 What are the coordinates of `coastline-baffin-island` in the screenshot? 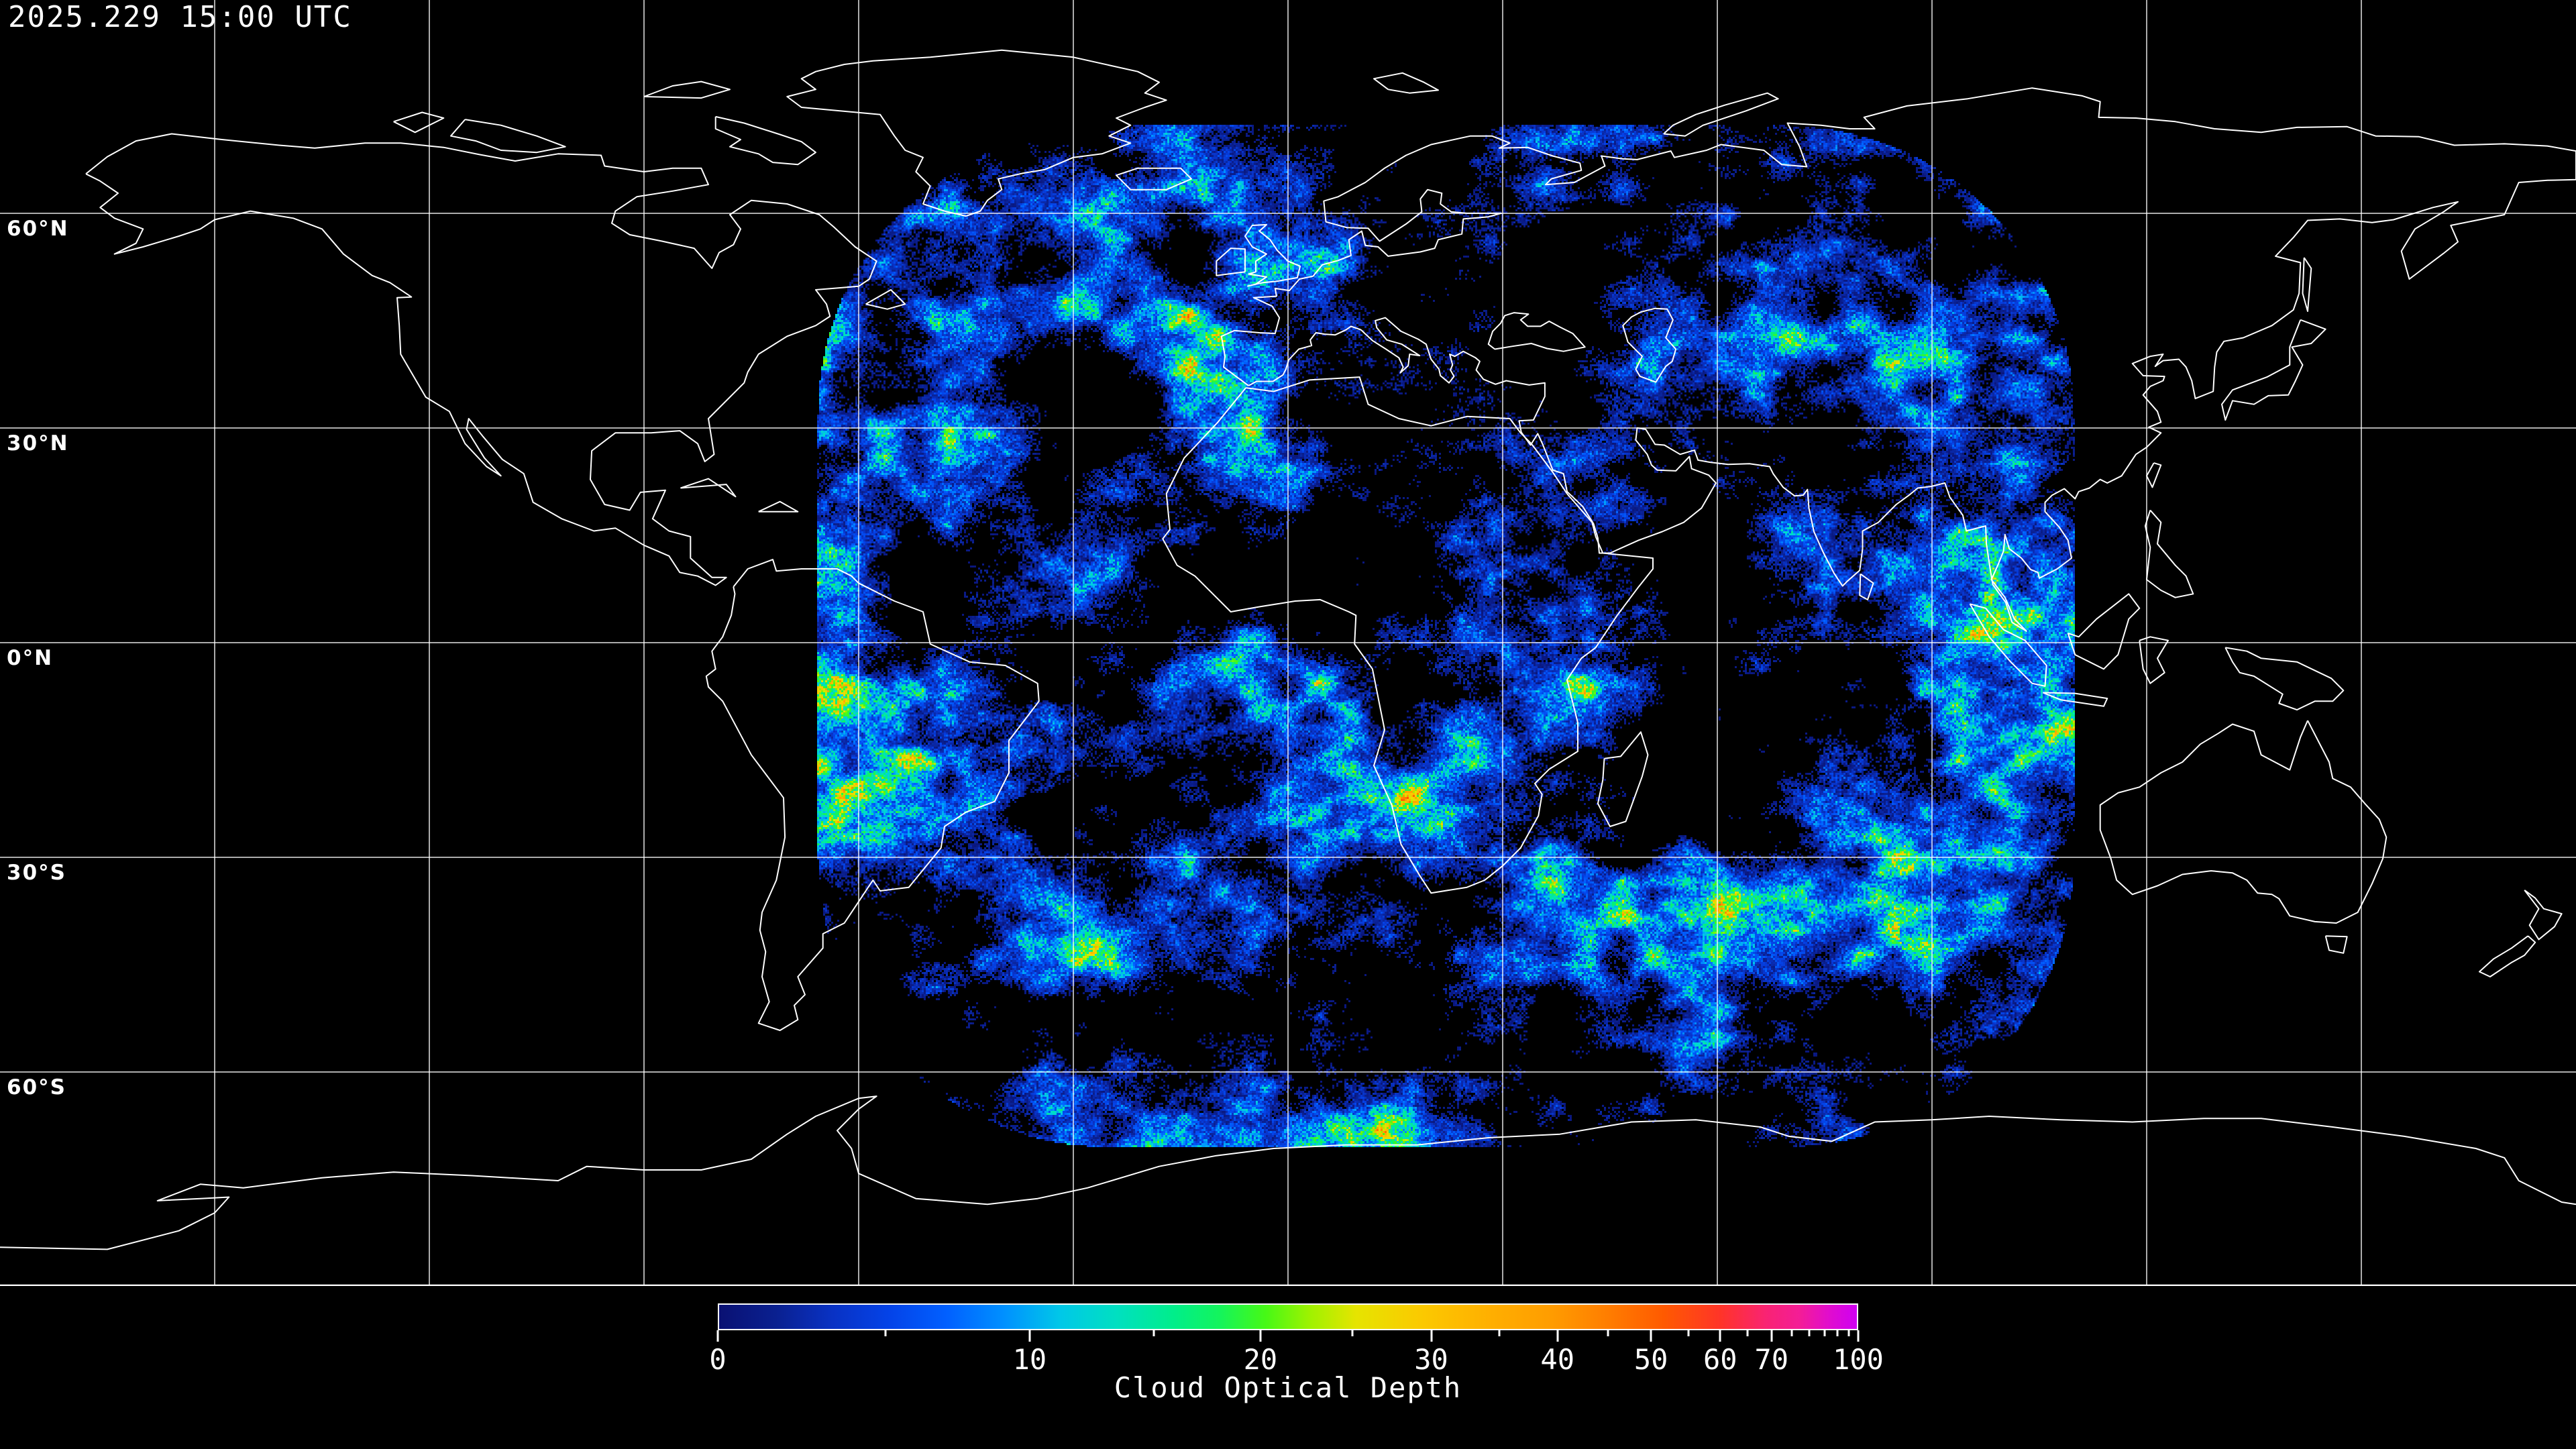 It's located at (765, 140).